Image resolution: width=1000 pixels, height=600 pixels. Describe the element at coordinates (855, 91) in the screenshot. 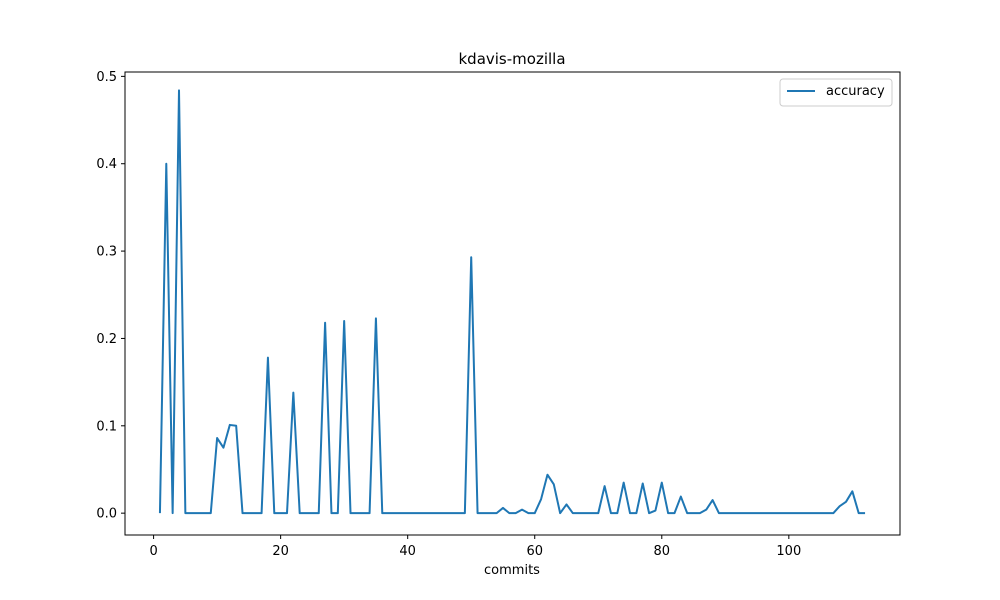

I see `legend-label-accuracy: accuracy` at that location.